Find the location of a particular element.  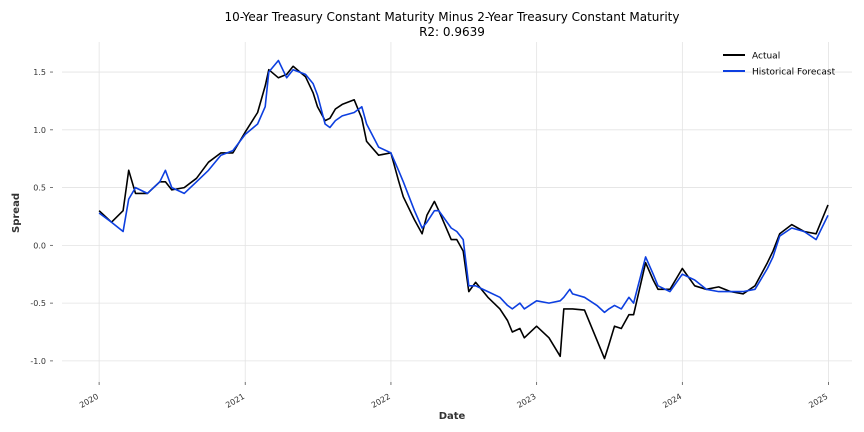

legend-label: Actual is located at coordinates (766, 57).